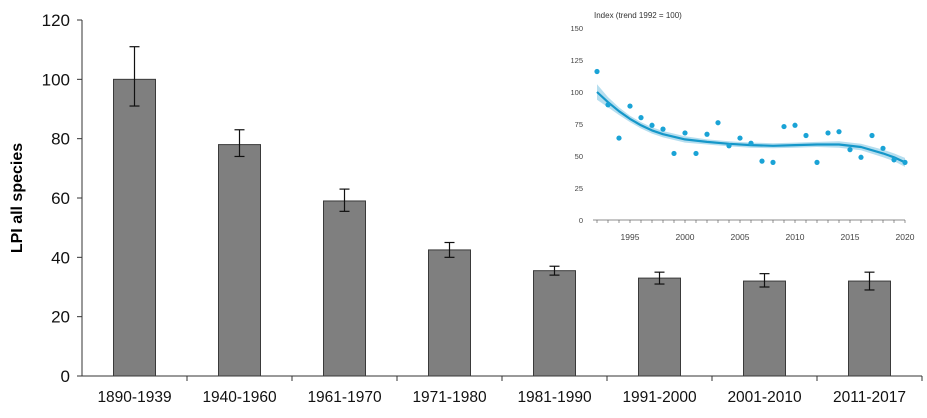 The height and width of the screenshot is (418, 927). What do you see at coordinates (576, 92) in the screenshot?
I see `inset-y-tick-label: 100` at bounding box center [576, 92].